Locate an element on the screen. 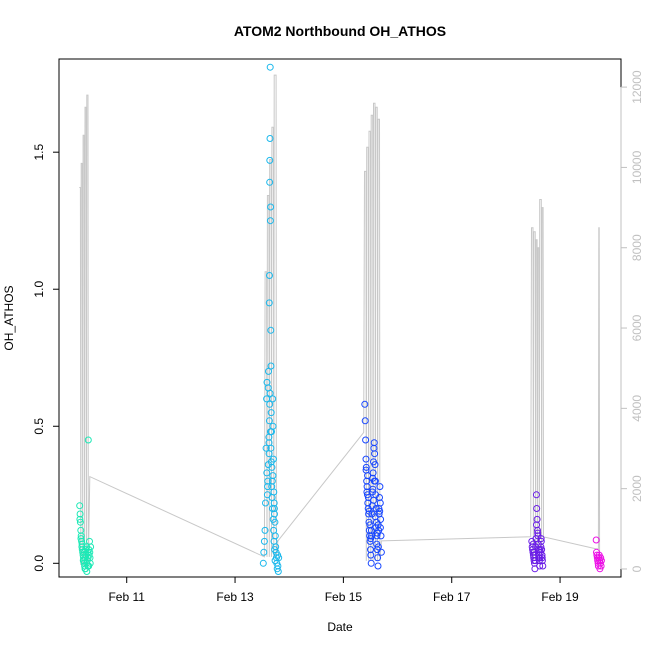  y-axis-label: OH_ATHOS is located at coordinates (9, 317).